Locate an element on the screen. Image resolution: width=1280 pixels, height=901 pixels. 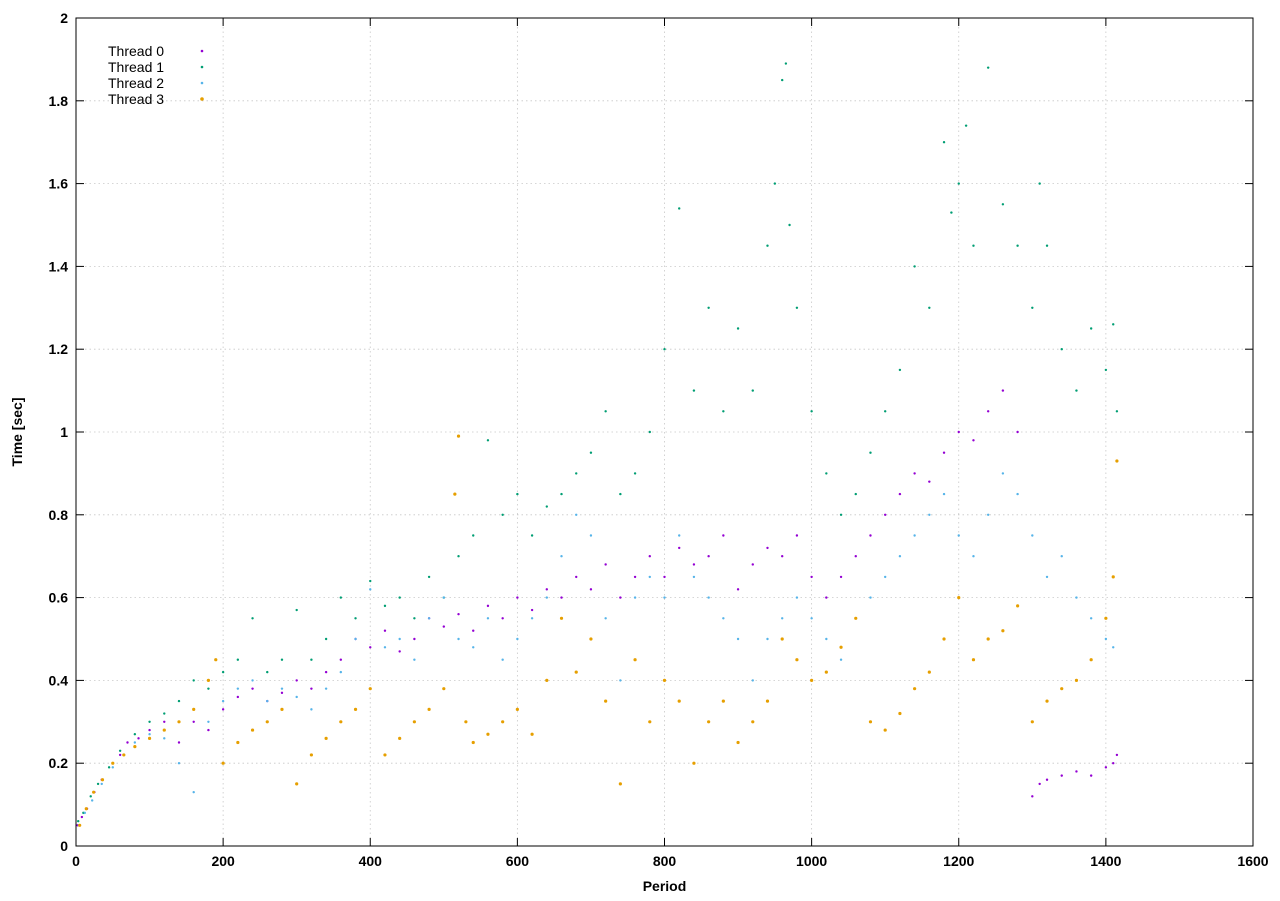
legend-item: Thread 3 is located at coordinates (156, 99).